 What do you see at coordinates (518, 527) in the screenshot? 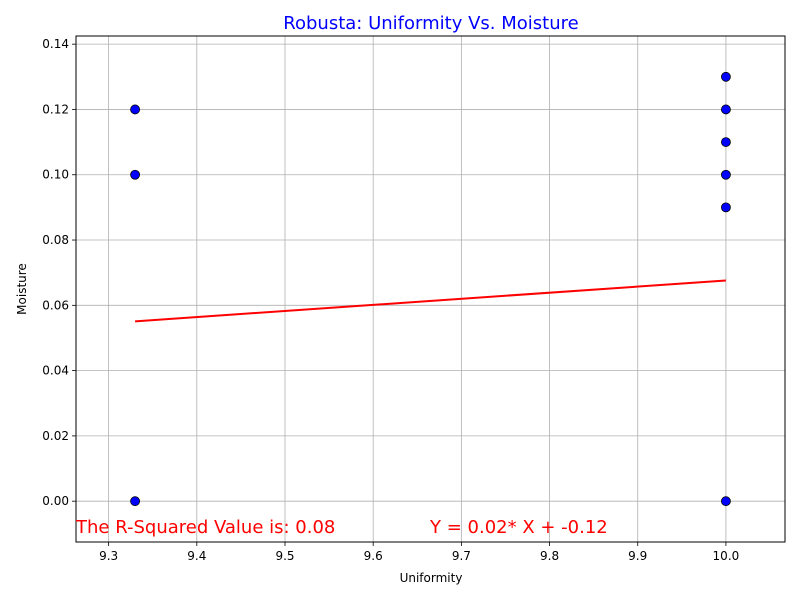
I see `regression-equation-annotation: Y = 0.02* X + -0.12` at bounding box center [518, 527].